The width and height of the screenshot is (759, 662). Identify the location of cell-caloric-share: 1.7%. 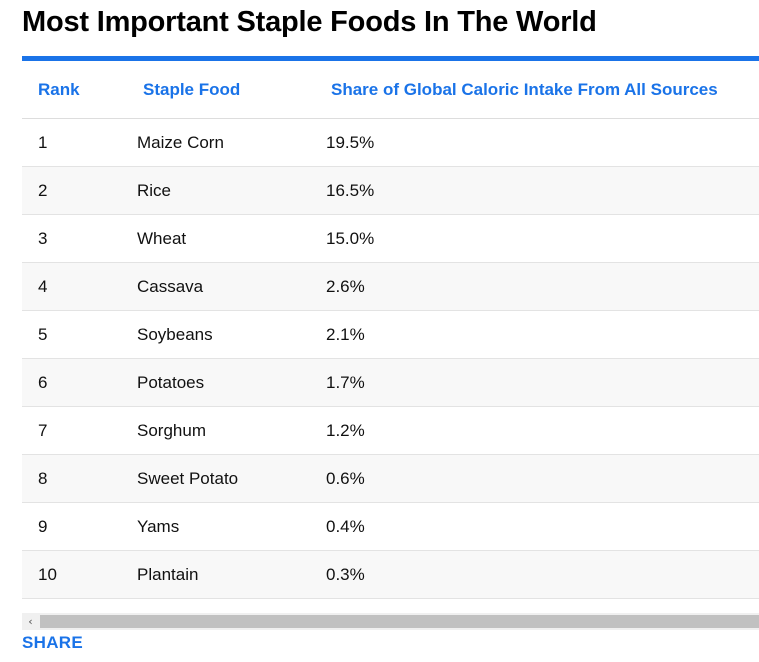
(542, 382).